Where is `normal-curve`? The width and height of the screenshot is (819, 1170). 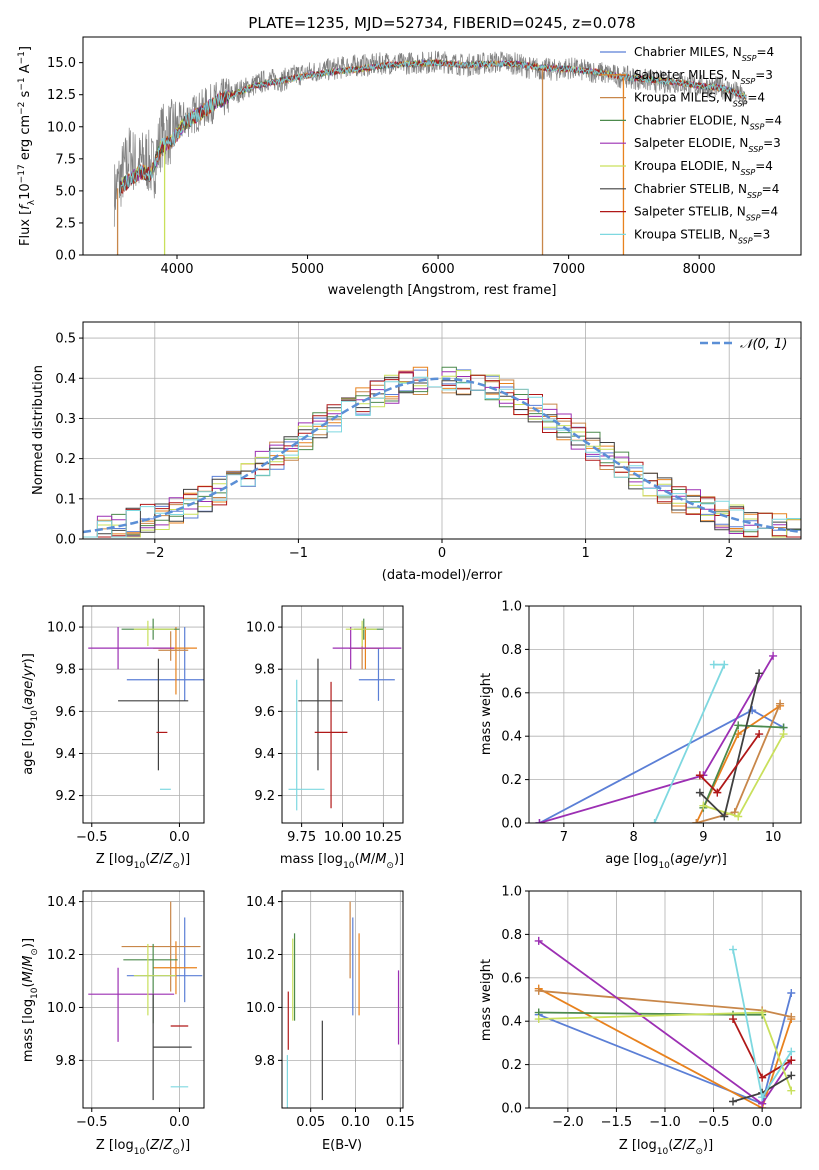 normal-curve is located at coordinates (442, 455).